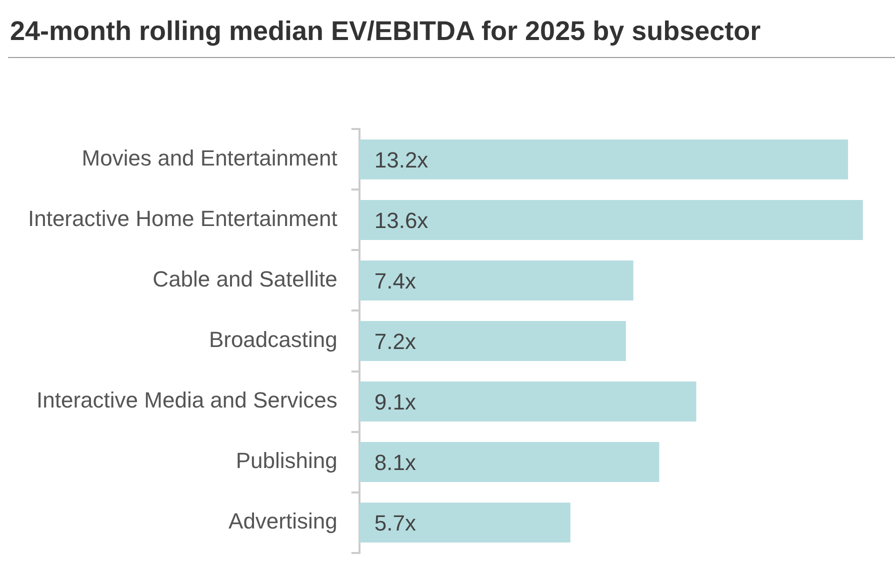 The width and height of the screenshot is (895, 580). I want to click on chart-title: 24-month rolling median EV/EBITDA for 2025 by subsector, so click(451, 33).